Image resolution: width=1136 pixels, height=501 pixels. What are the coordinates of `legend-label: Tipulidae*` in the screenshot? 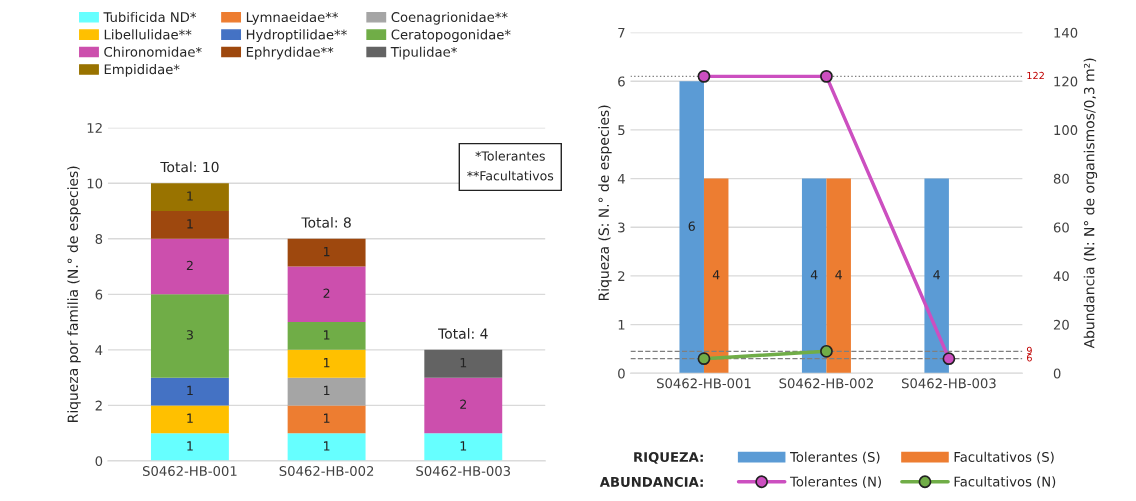 It's located at (423, 53).